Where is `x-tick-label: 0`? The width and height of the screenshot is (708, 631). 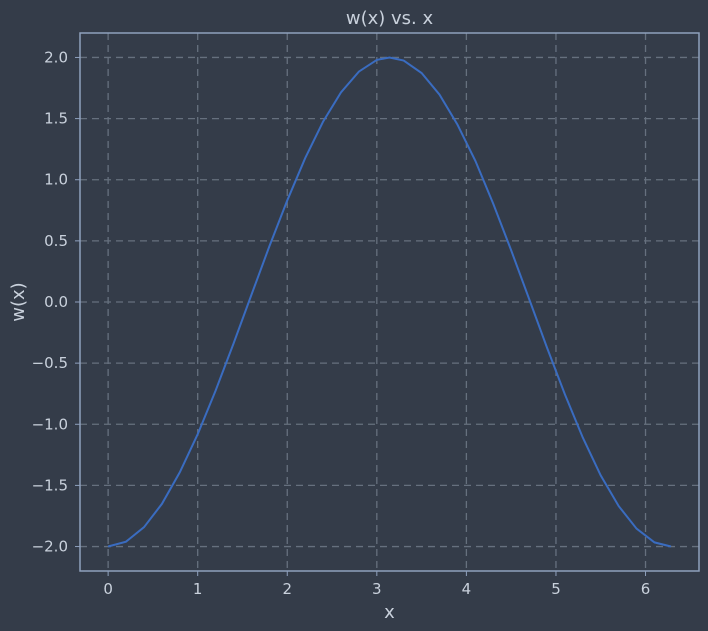 x-tick-label: 0 is located at coordinates (108, 589).